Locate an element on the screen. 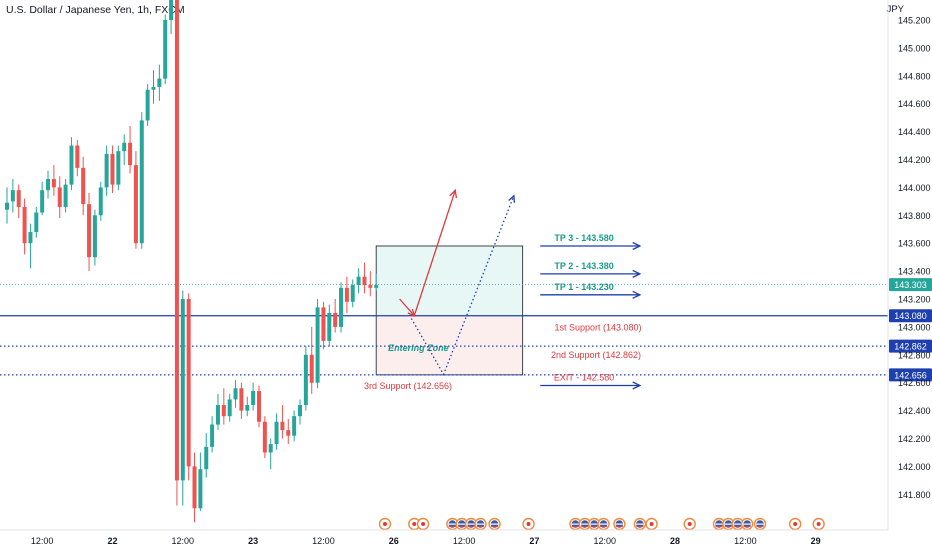 Image resolution: width=932 pixels, height=550 pixels. entering-zone-label: Entering Zone is located at coordinates (418, 348).